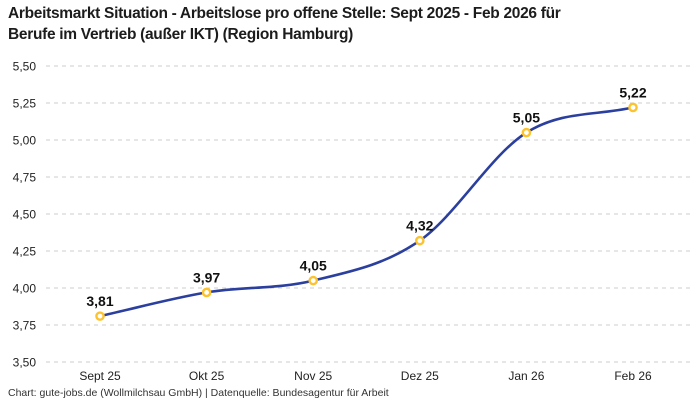 The height and width of the screenshot is (400, 700). I want to click on data-point-label: 3,81, so click(99, 301).